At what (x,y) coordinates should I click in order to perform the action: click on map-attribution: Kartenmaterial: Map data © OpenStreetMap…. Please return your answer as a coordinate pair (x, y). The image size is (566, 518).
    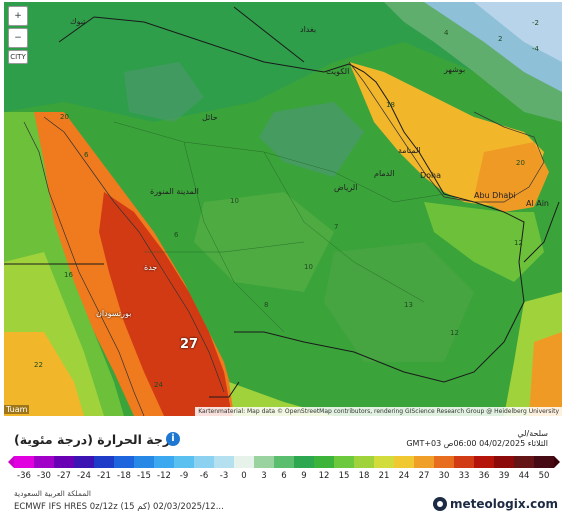
    Looking at the image, I should click on (378, 411).